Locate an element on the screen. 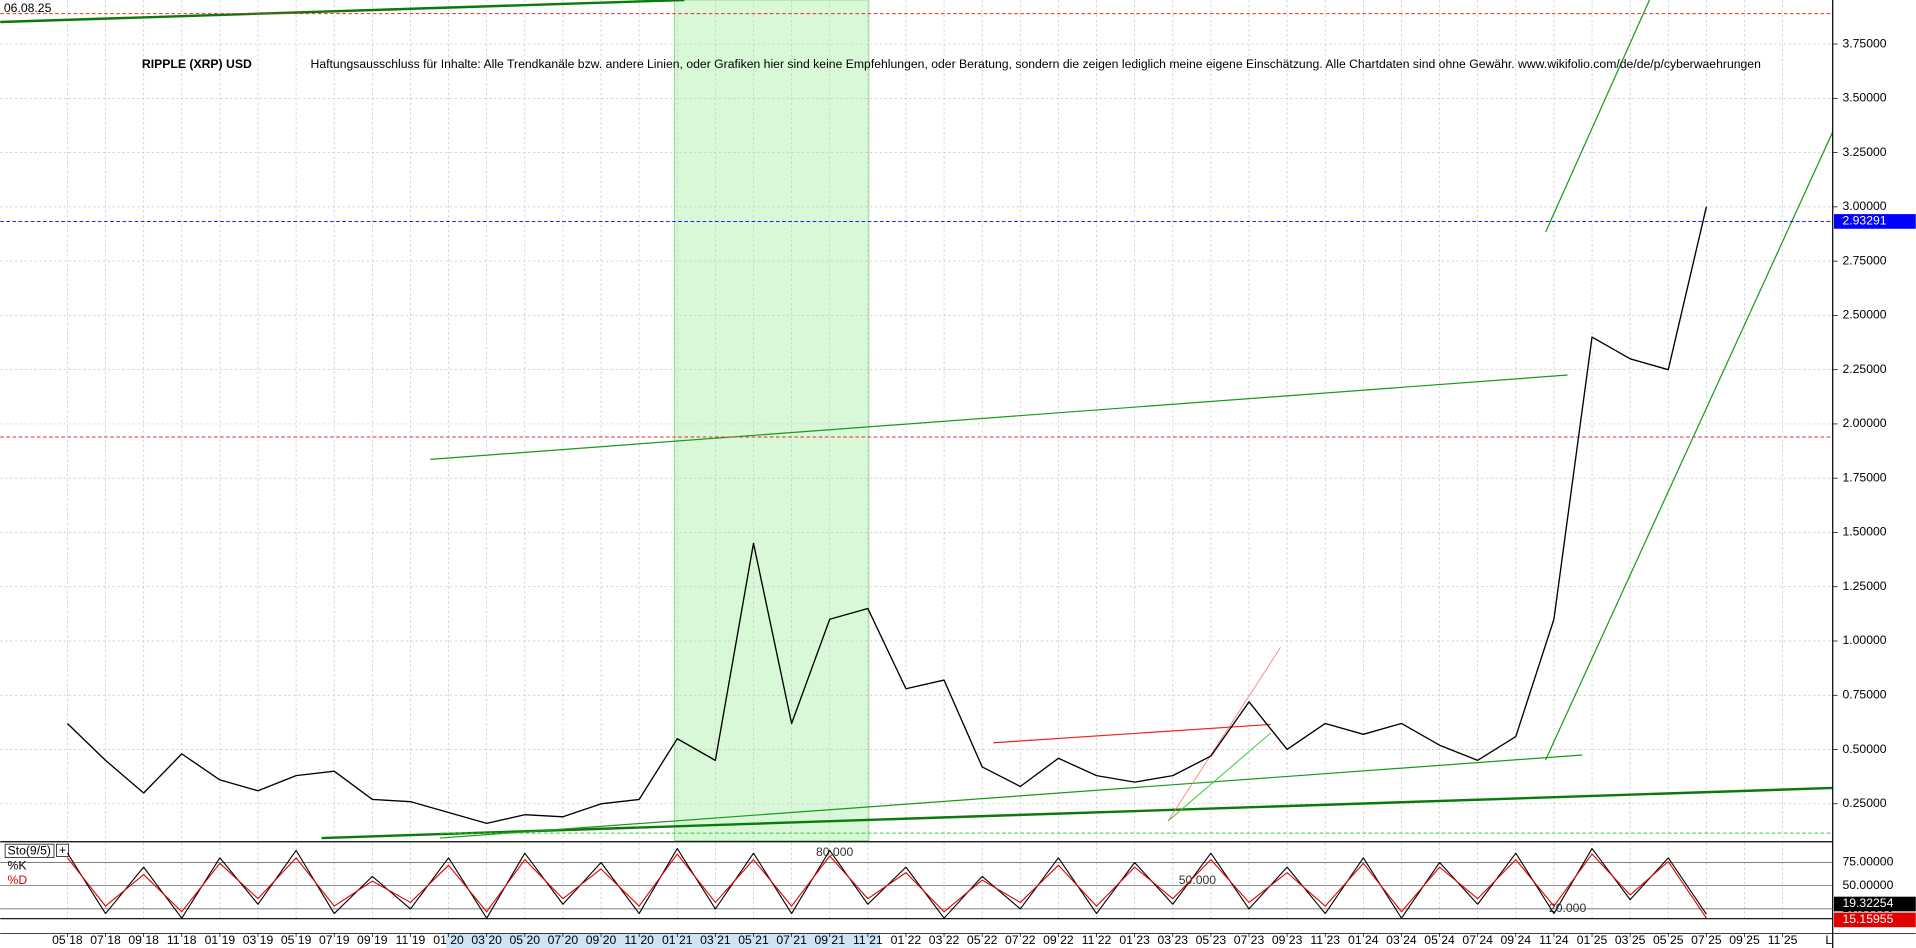 This screenshot has height=948, width=1916. y-tick-label: 75.00000 is located at coordinates (1867, 862).